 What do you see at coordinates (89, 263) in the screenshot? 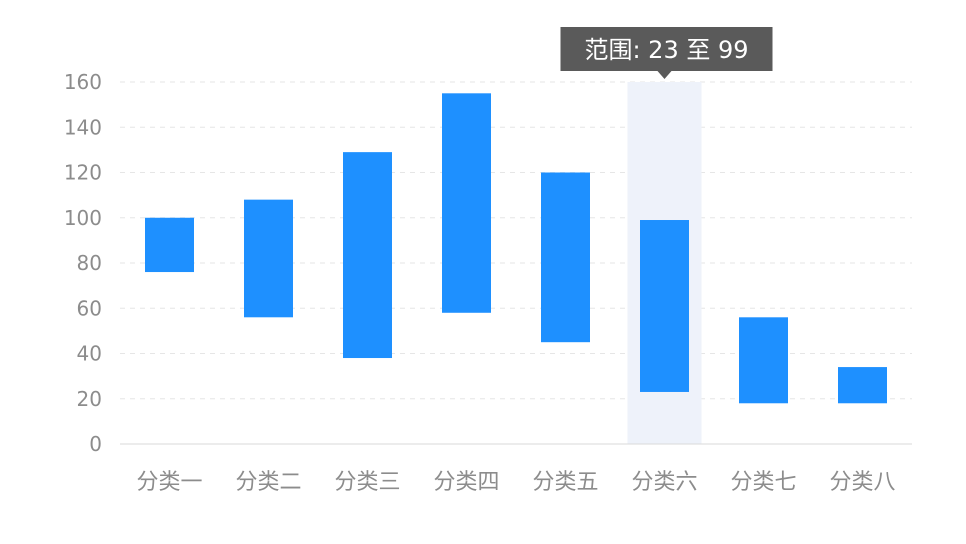
I see `y-tick-label: 80` at bounding box center [89, 263].